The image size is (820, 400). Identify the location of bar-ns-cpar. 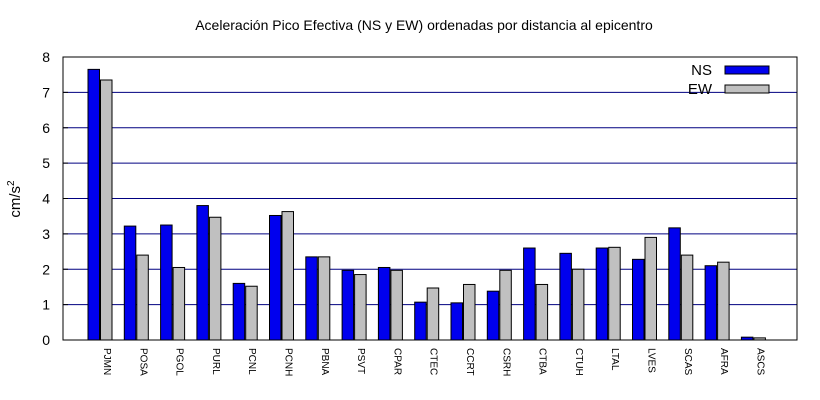
(384, 303).